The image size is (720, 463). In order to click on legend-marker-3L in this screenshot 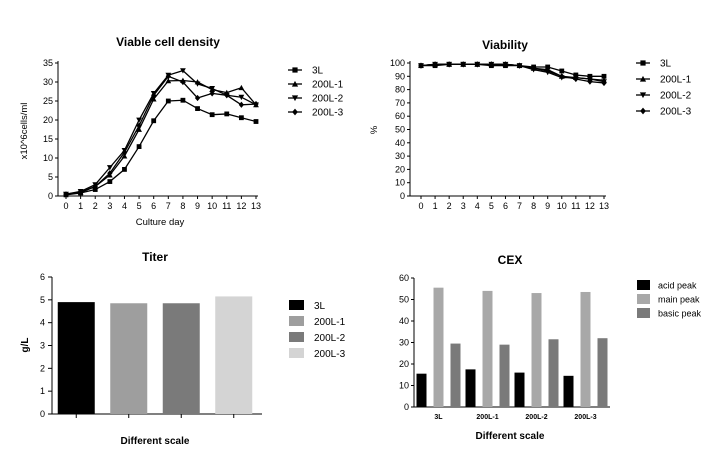, I will do `click(643, 63)`.